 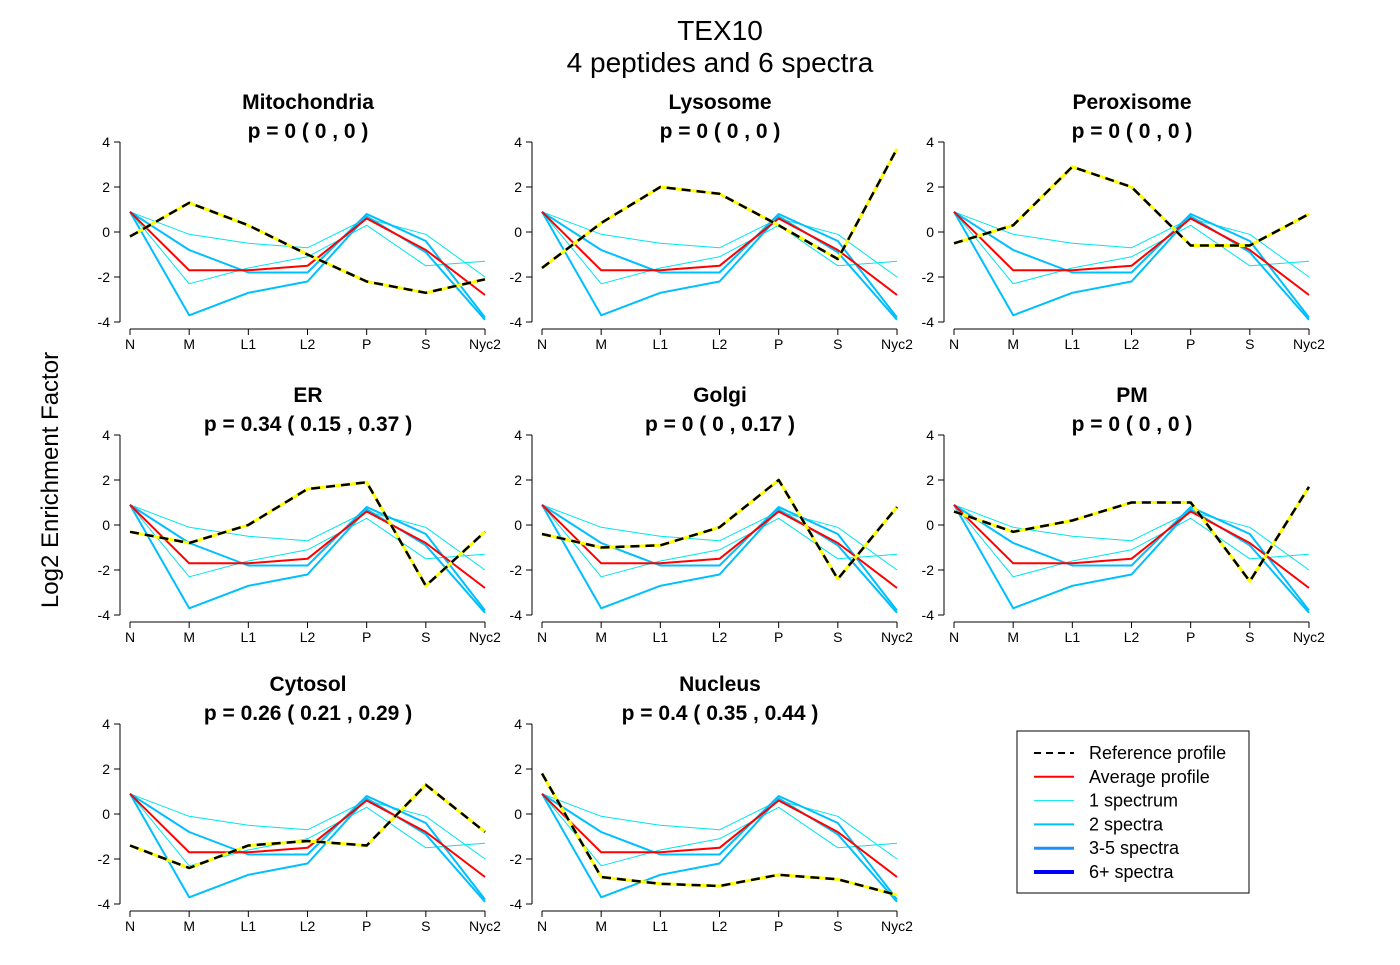 I want to click on legend-label: 1 spectrum, so click(x=1133, y=801).